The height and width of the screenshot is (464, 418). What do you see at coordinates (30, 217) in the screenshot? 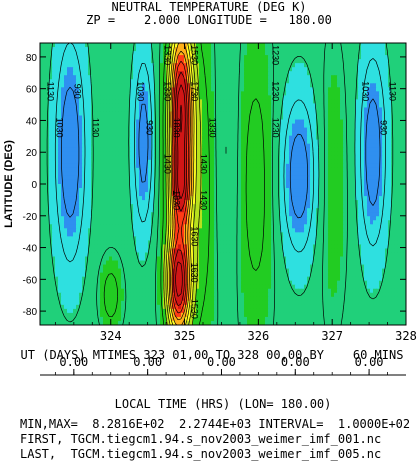
I see `y-tick-label: -20` at bounding box center [30, 217].